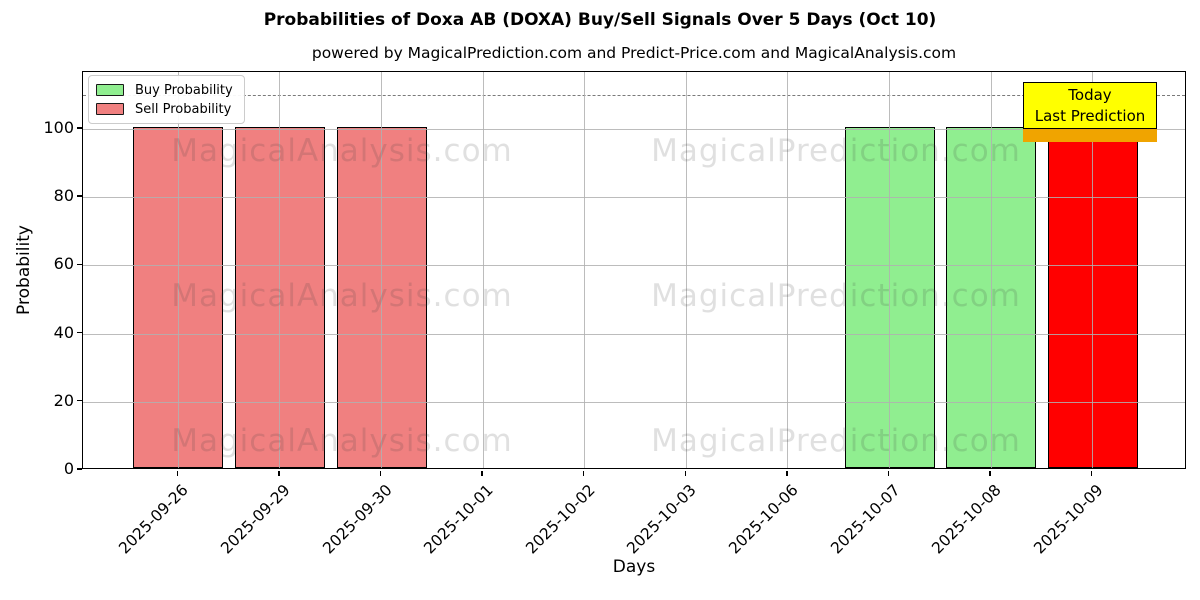 This screenshot has width=1200, height=600. What do you see at coordinates (63, 400) in the screenshot?
I see `y-tick-label: 20` at bounding box center [63, 400].